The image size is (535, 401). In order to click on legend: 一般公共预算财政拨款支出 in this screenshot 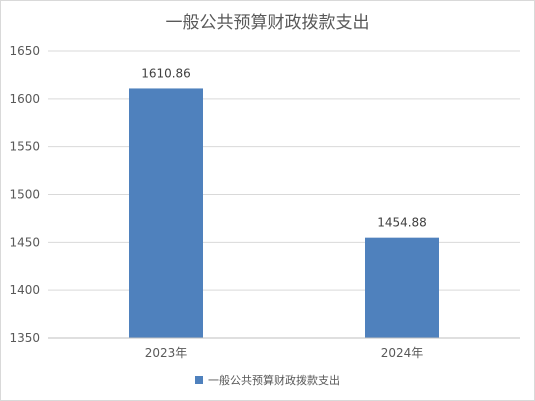, I will do `click(267, 380)`.